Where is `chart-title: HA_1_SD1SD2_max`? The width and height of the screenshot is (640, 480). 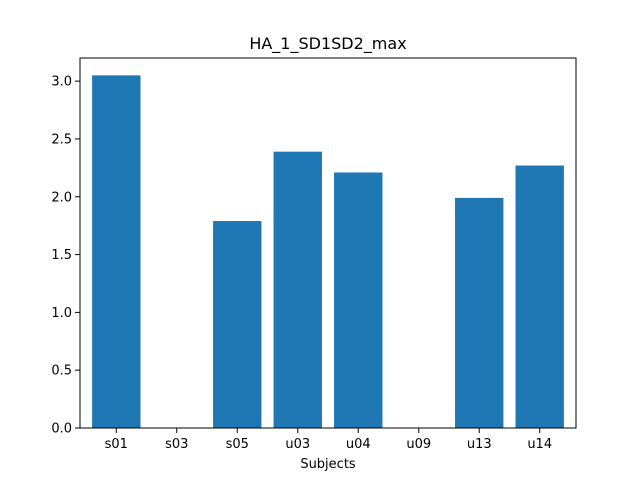 chart-title: HA_1_SD1SD2_max is located at coordinates (327, 44).